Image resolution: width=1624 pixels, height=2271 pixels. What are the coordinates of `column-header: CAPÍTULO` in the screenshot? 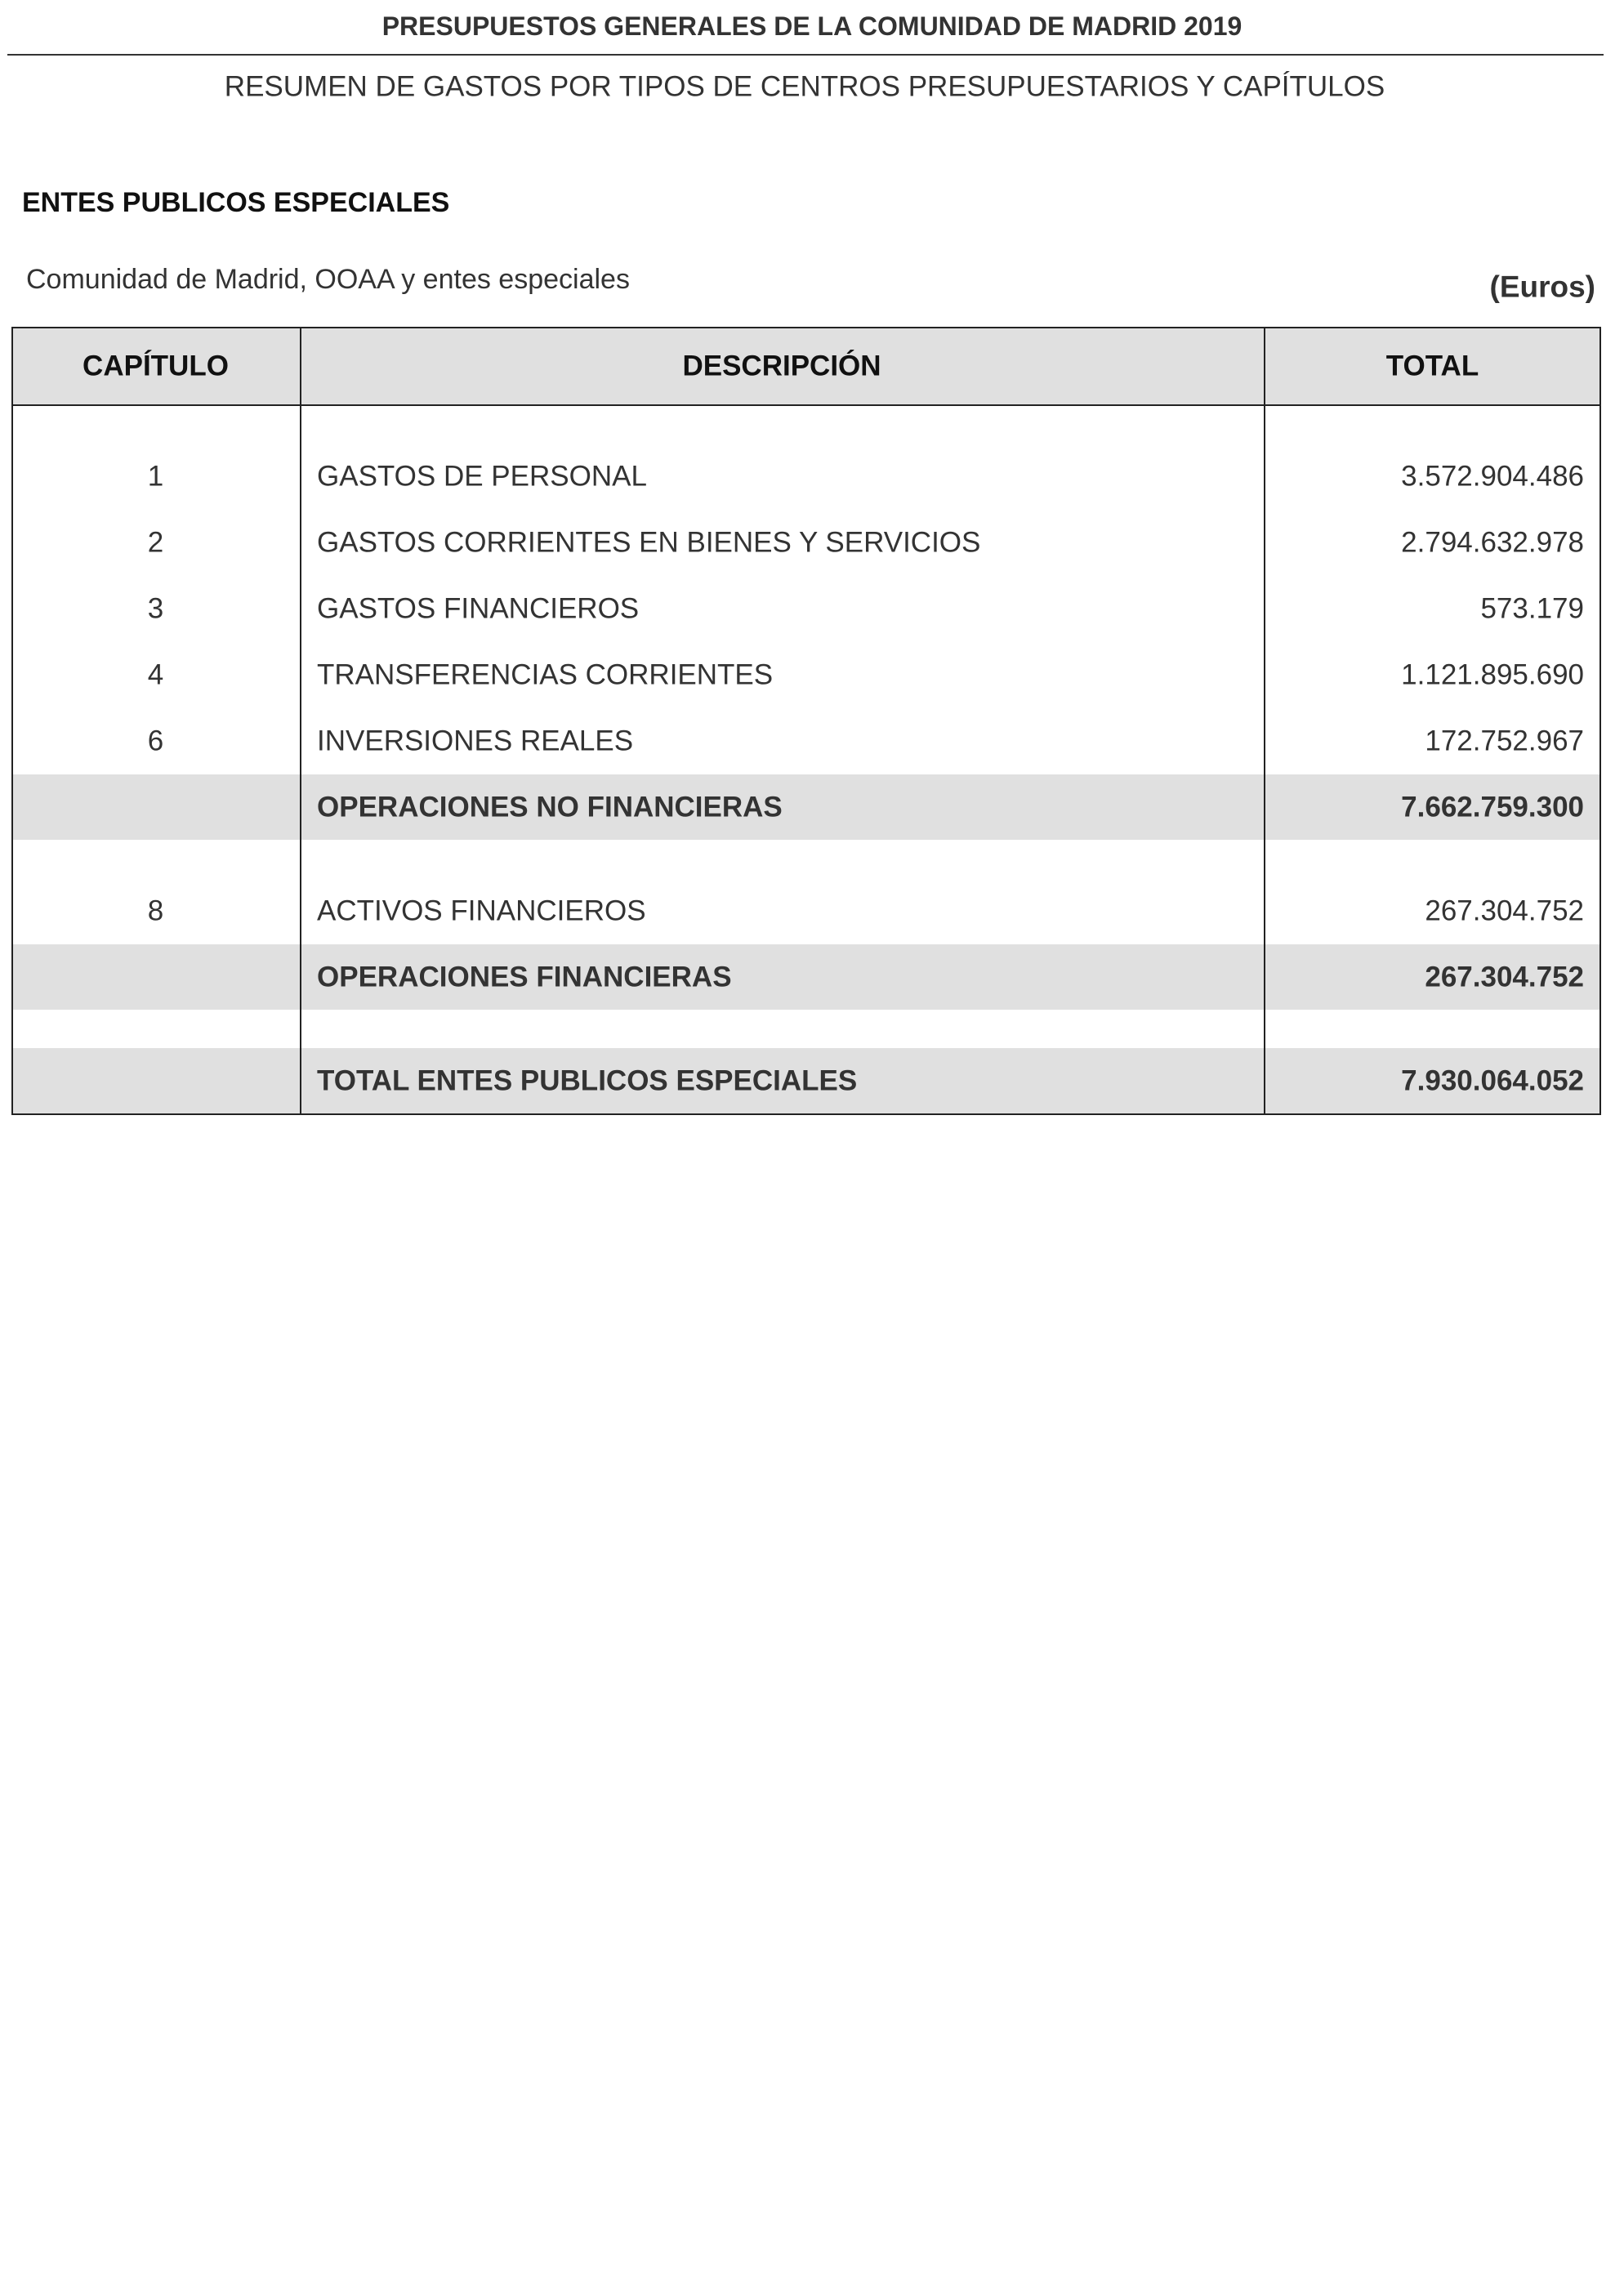 It's located at (156, 366).